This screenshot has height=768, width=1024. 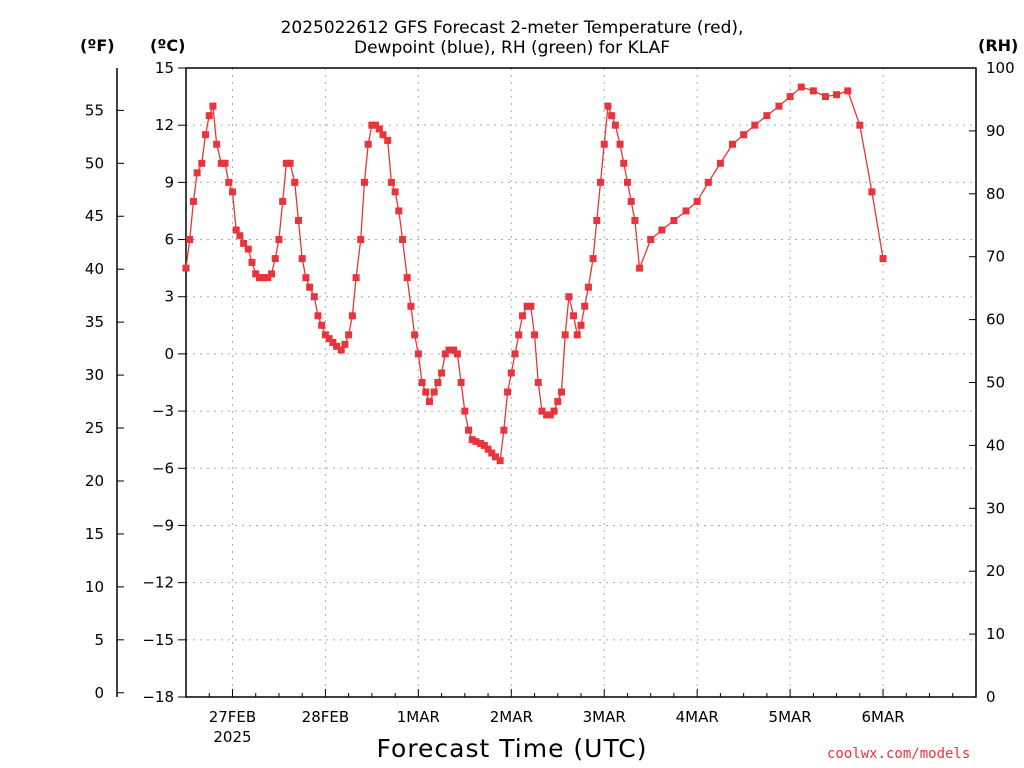 I want to click on rh-tick-label: 80, so click(x=995, y=194).